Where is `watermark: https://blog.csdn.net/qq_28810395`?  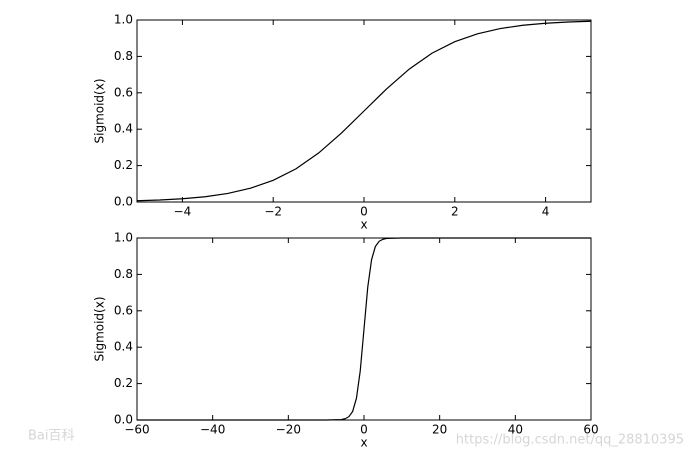 watermark: https://blog.csdn.net/qq_28810395 is located at coordinates (570, 440).